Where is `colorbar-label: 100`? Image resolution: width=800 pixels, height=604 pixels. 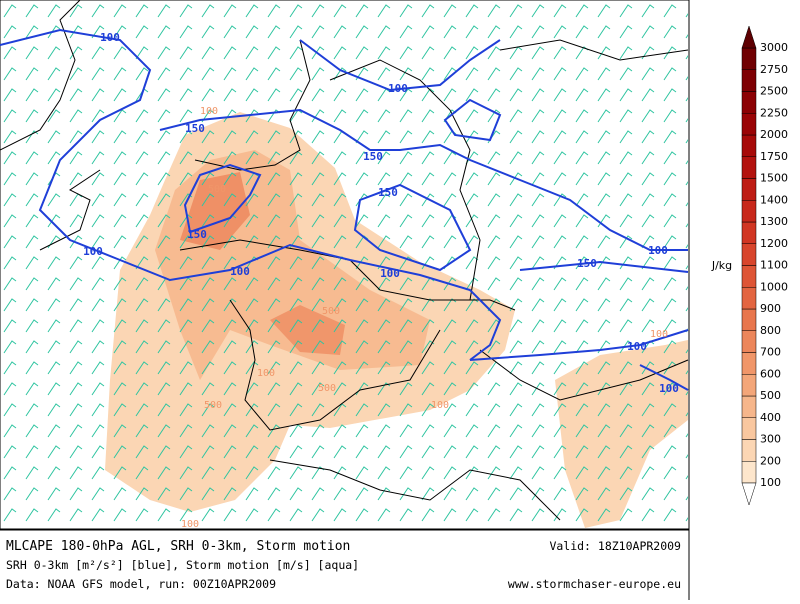
colorbar-label: 100 is located at coordinates (770, 482).